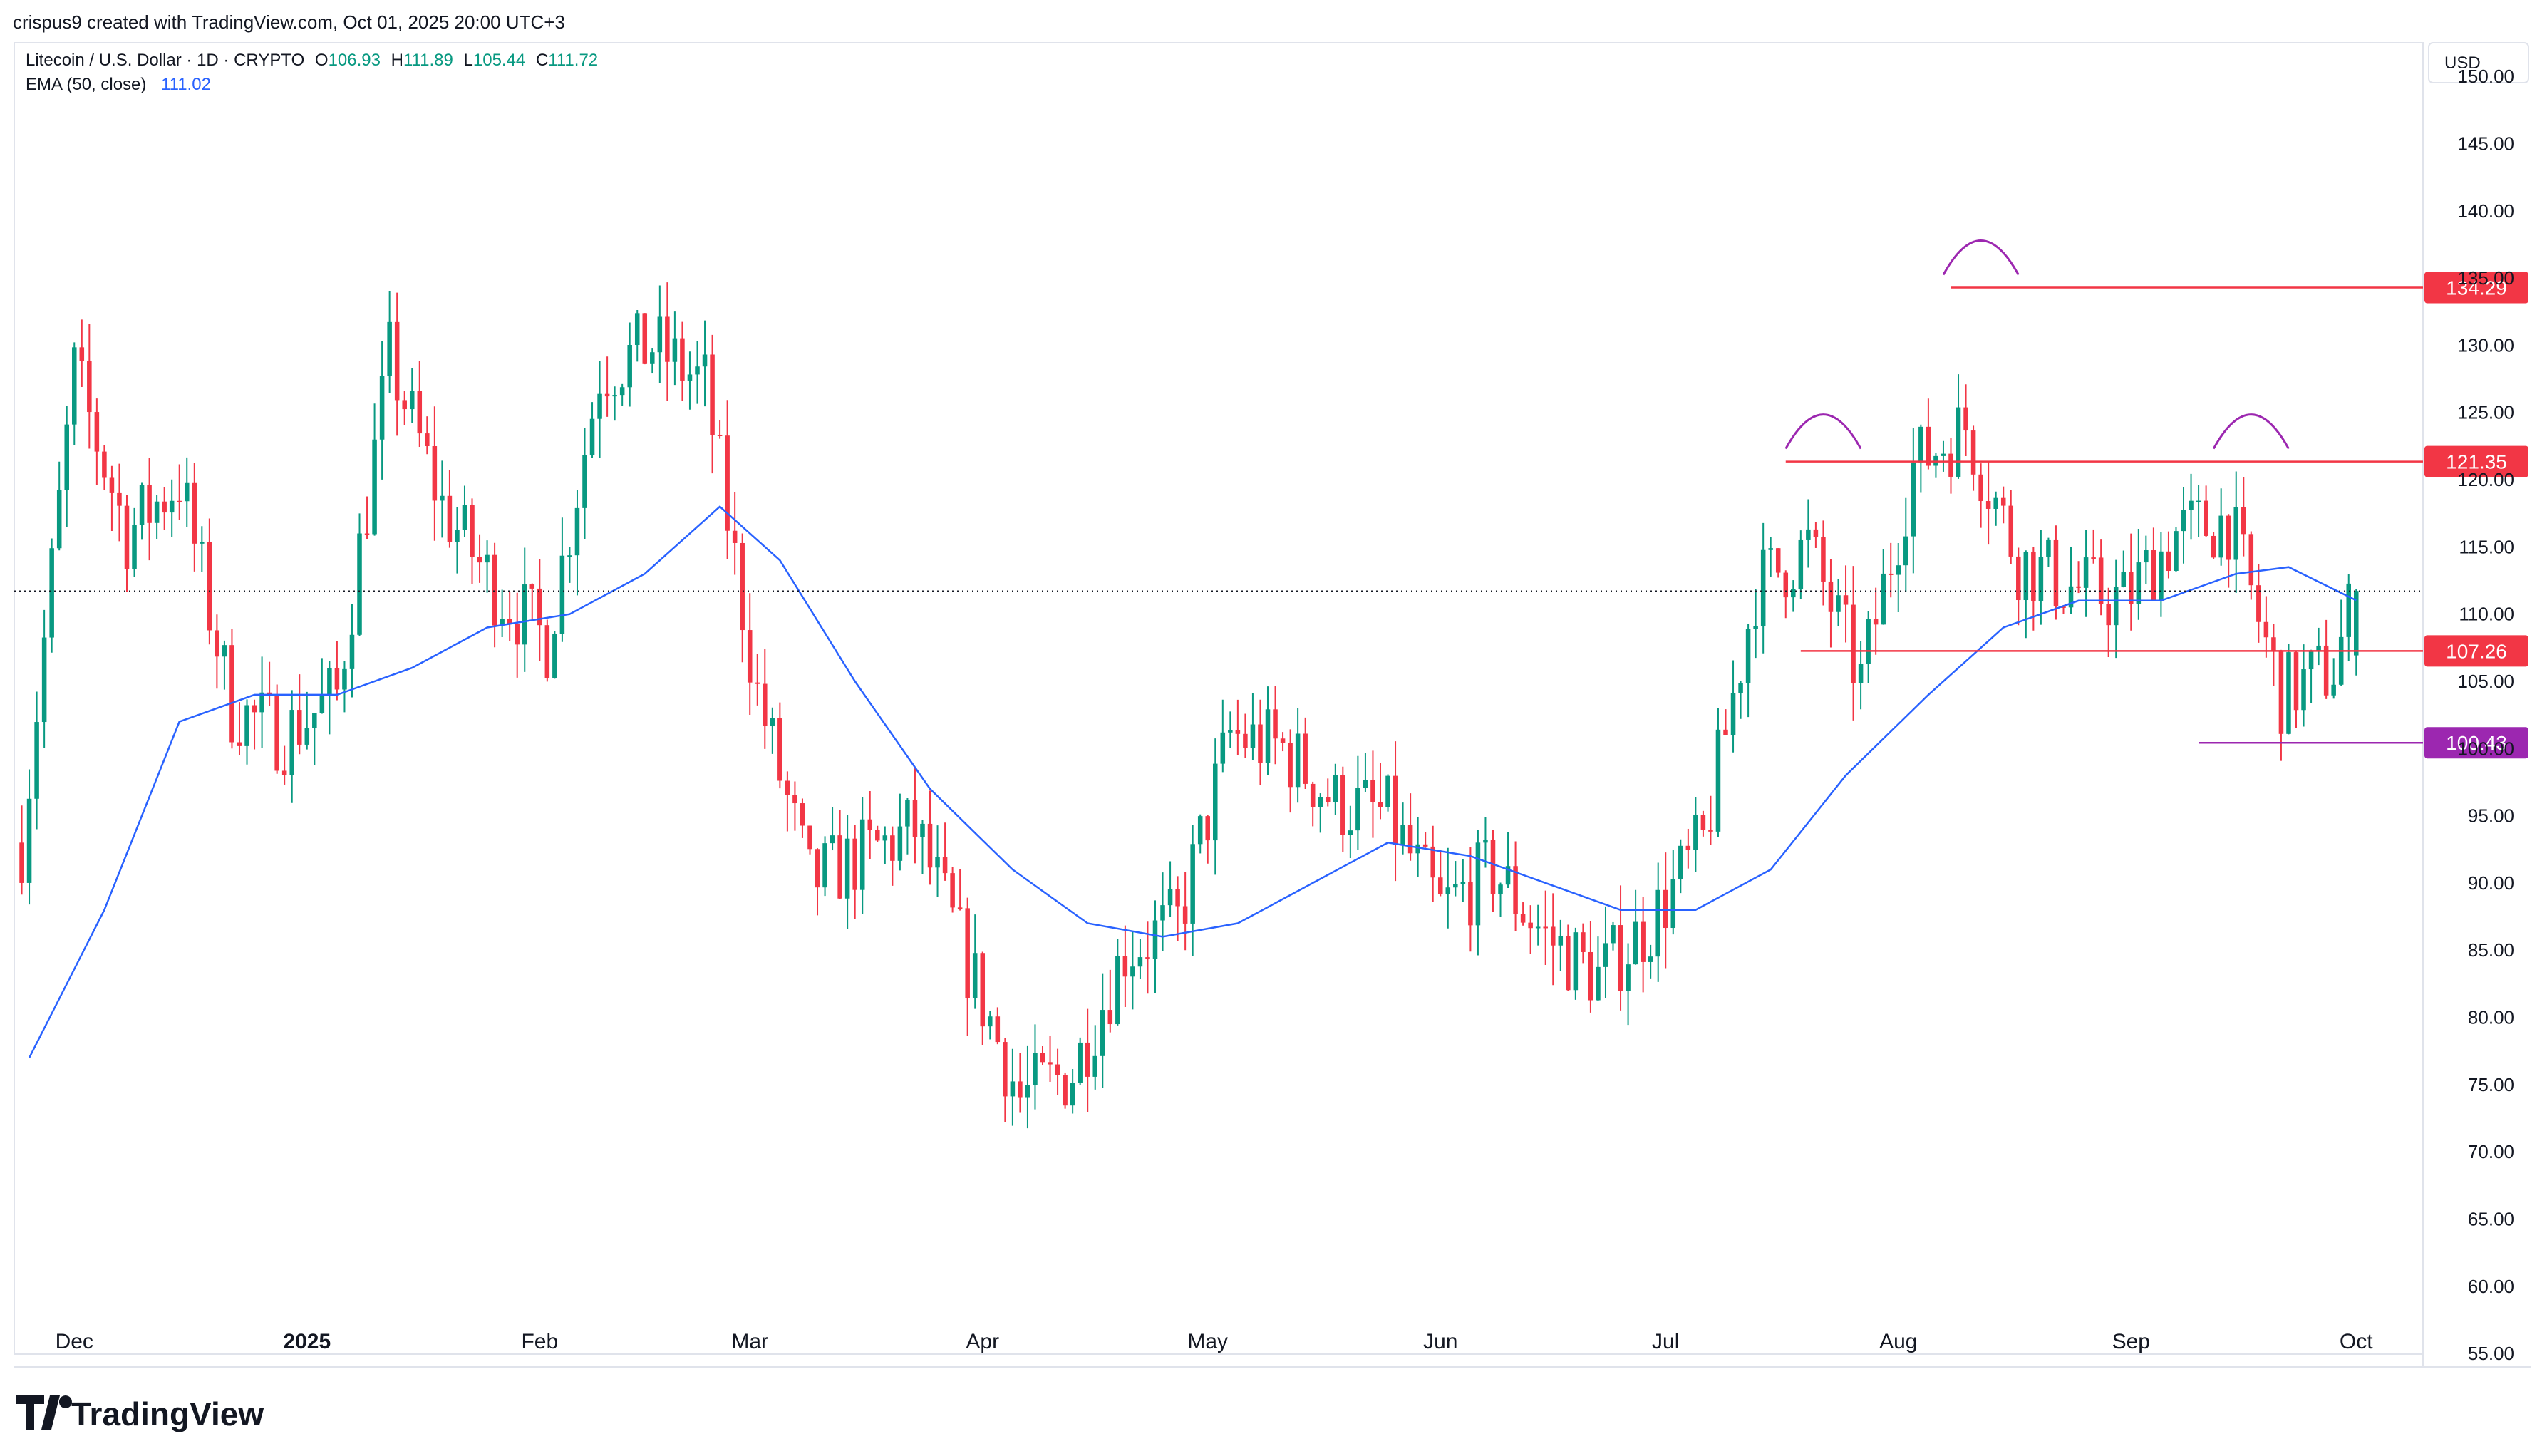 This screenshot has height=1456, width=2547. What do you see at coordinates (2485, 345) in the screenshot?
I see `y-tick-label: 130.00` at bounding box center [2485, 345].